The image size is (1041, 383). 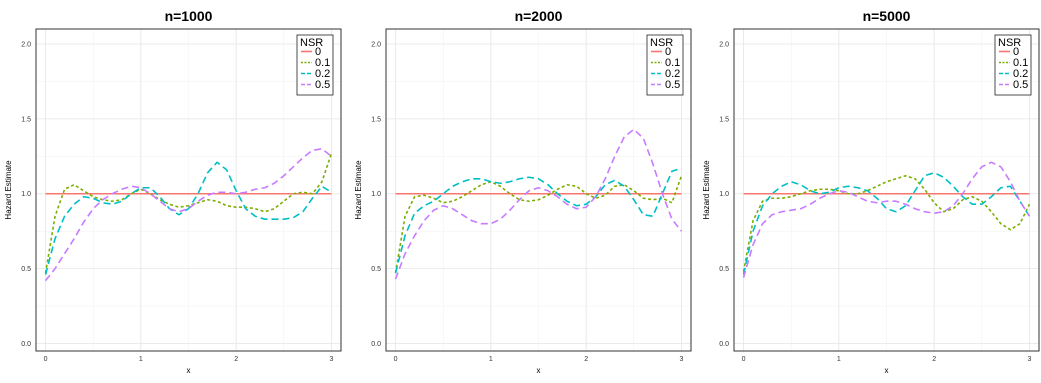 I want to click on panel-title: n=1000, so click(x=189, y=16).